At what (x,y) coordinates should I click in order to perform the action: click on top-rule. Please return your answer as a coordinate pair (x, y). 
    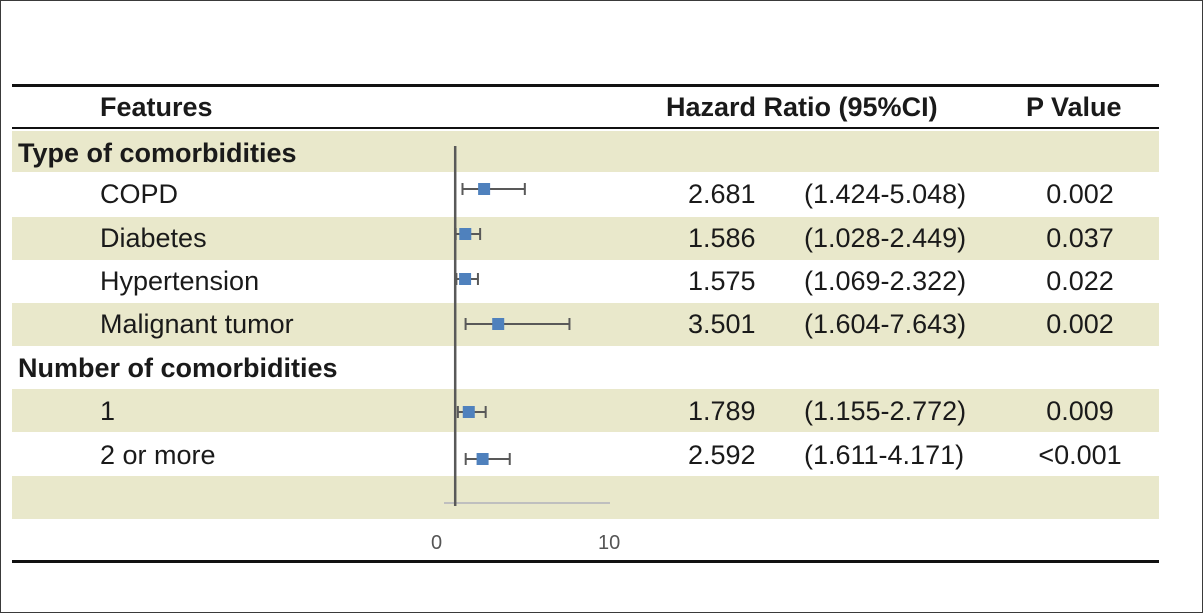
    Looking at the image, I should click on (585, 85).